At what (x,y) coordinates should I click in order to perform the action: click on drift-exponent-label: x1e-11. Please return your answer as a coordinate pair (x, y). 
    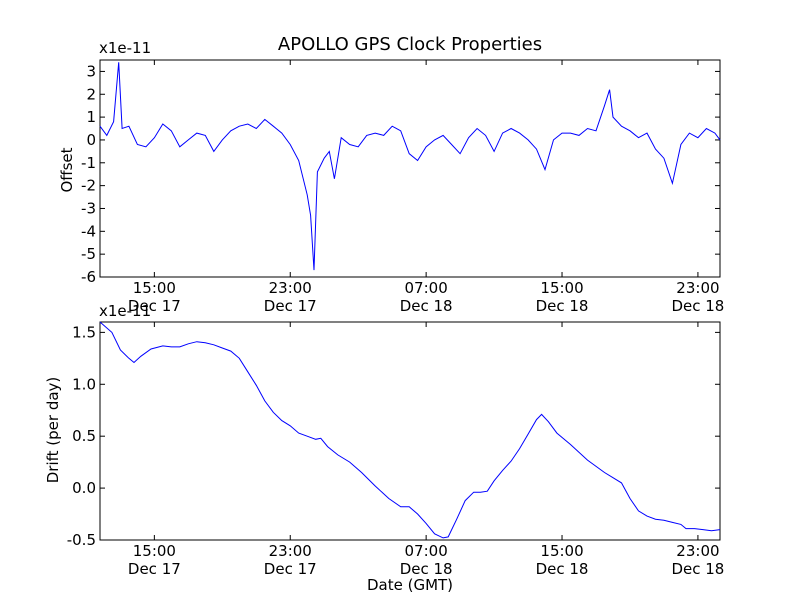
    Looking at the image, I should click on (125, 311).